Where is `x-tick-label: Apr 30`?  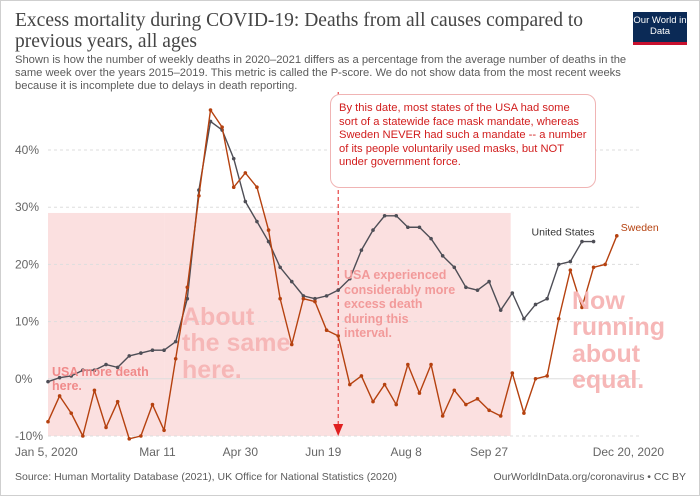
x-tick-label: Apr 30 is located at coordinates (241, 452).